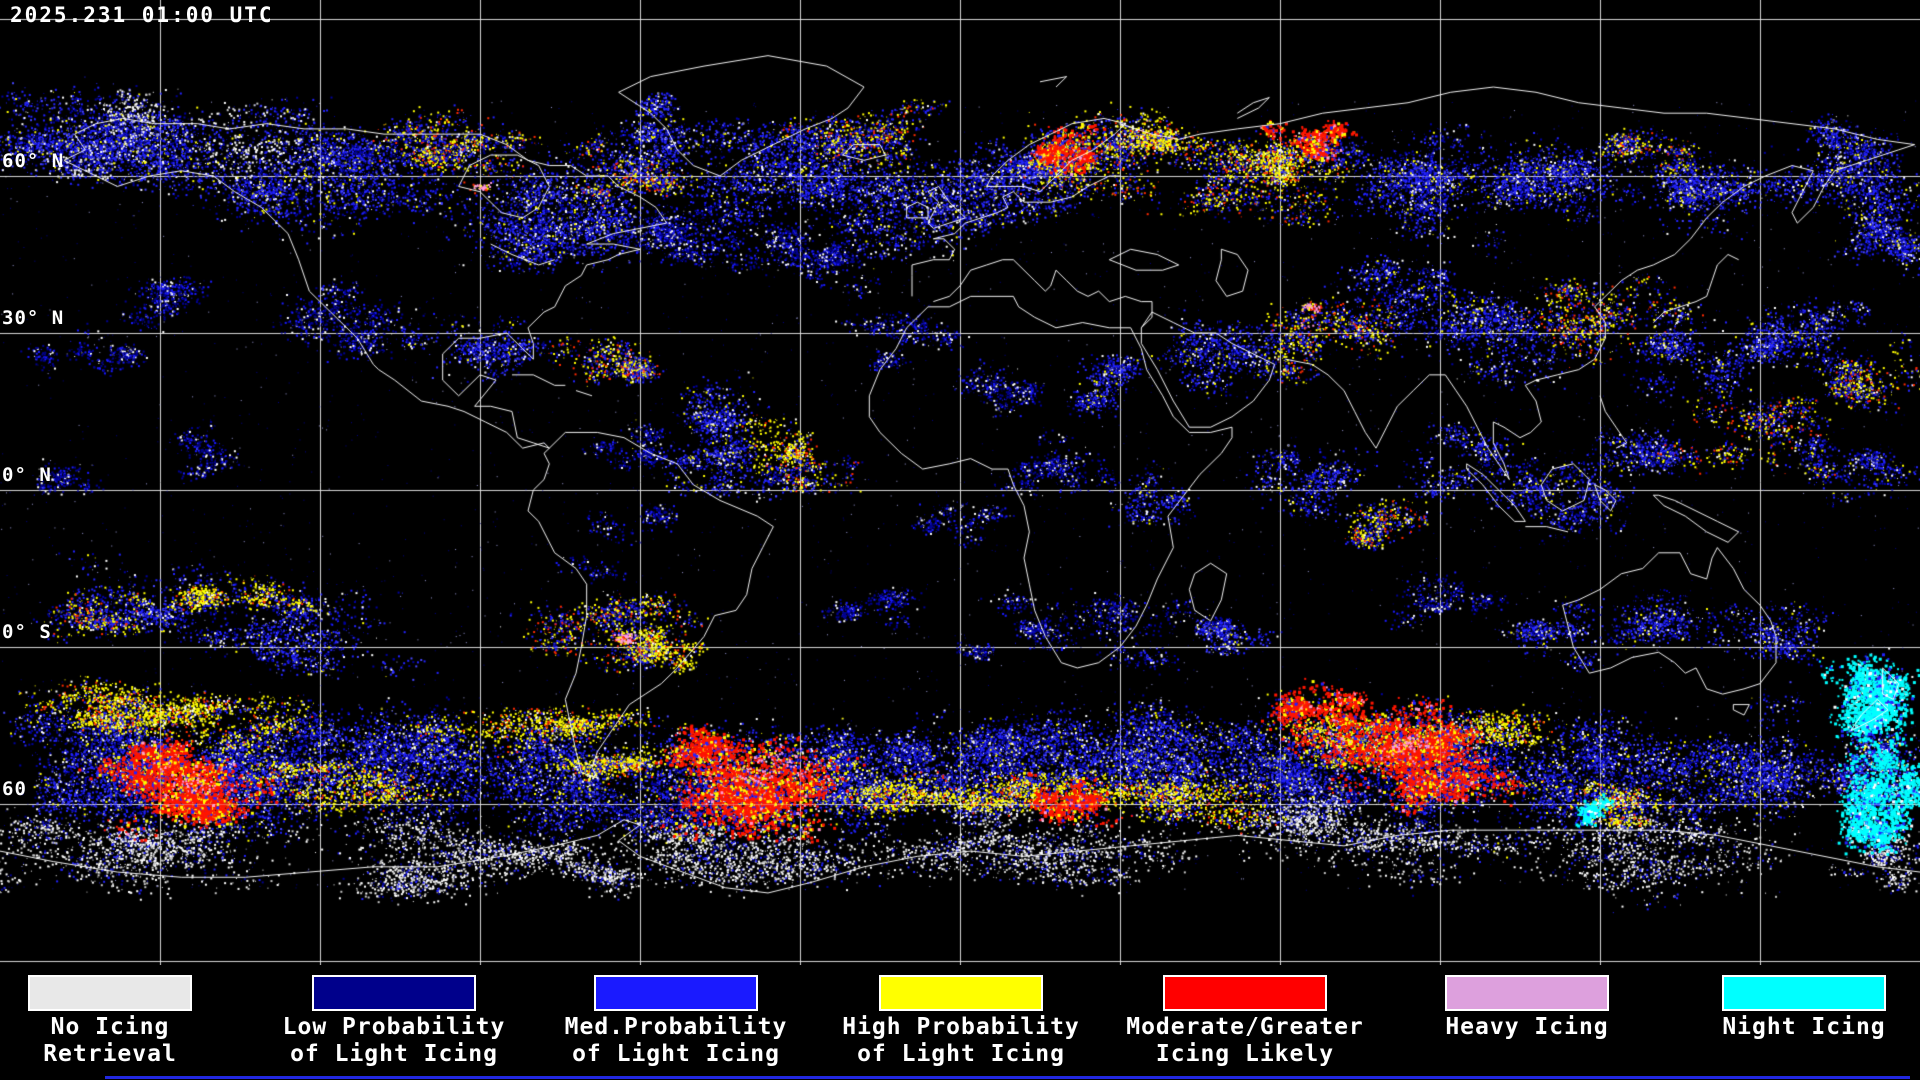 This screenshot has width=1920, height=1080. What do you see at coordinates (14, 789) in the screenshot?
I see `lat-label-60s: 60` at bounding box center [14, 789].